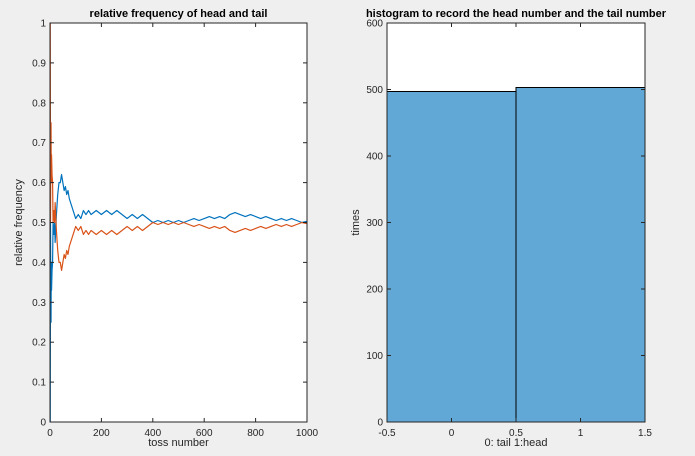 Image resolution: width=695 pixels, height=456 pixels. What do you see at coordinates (374, 356) in the screenshot?
I see `y-tick-label: 100` at bounding box center [374, 356].